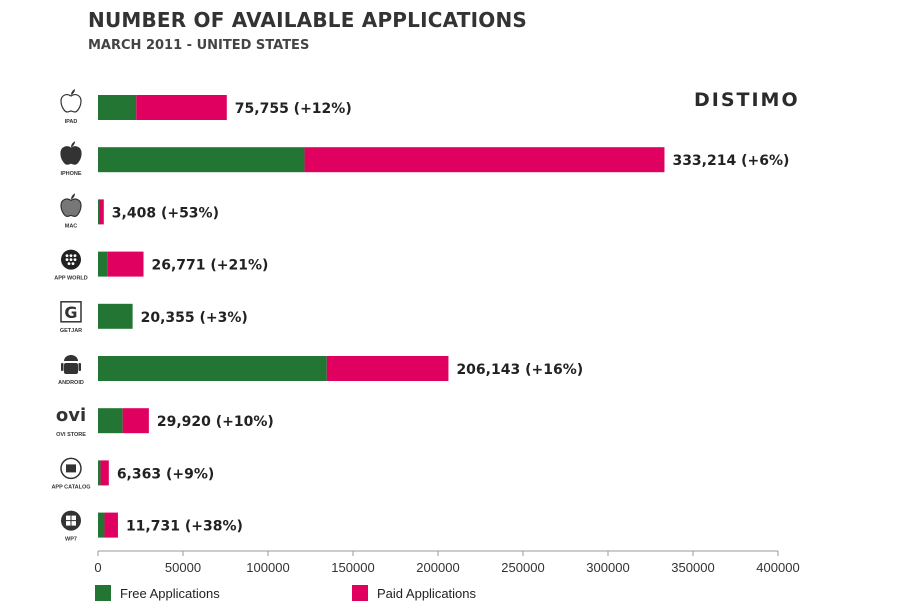 Image resolution: width=918 pixels, height=612 pixels. Describe the element at coordinates (71, 468) in the screenshot. I see `palm-icon` at that location.